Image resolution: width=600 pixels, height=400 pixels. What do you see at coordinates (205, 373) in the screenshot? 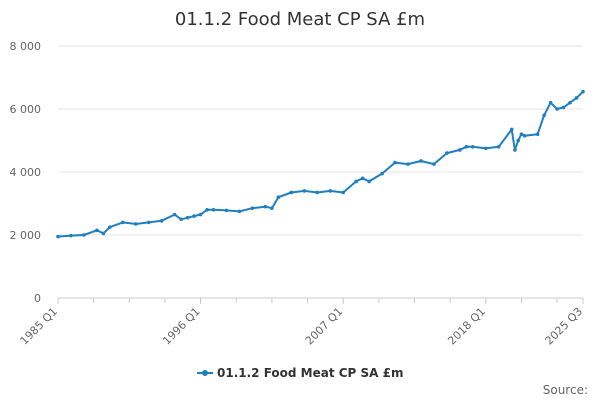
I see `legend-marker` at bounding box center [205, 373].